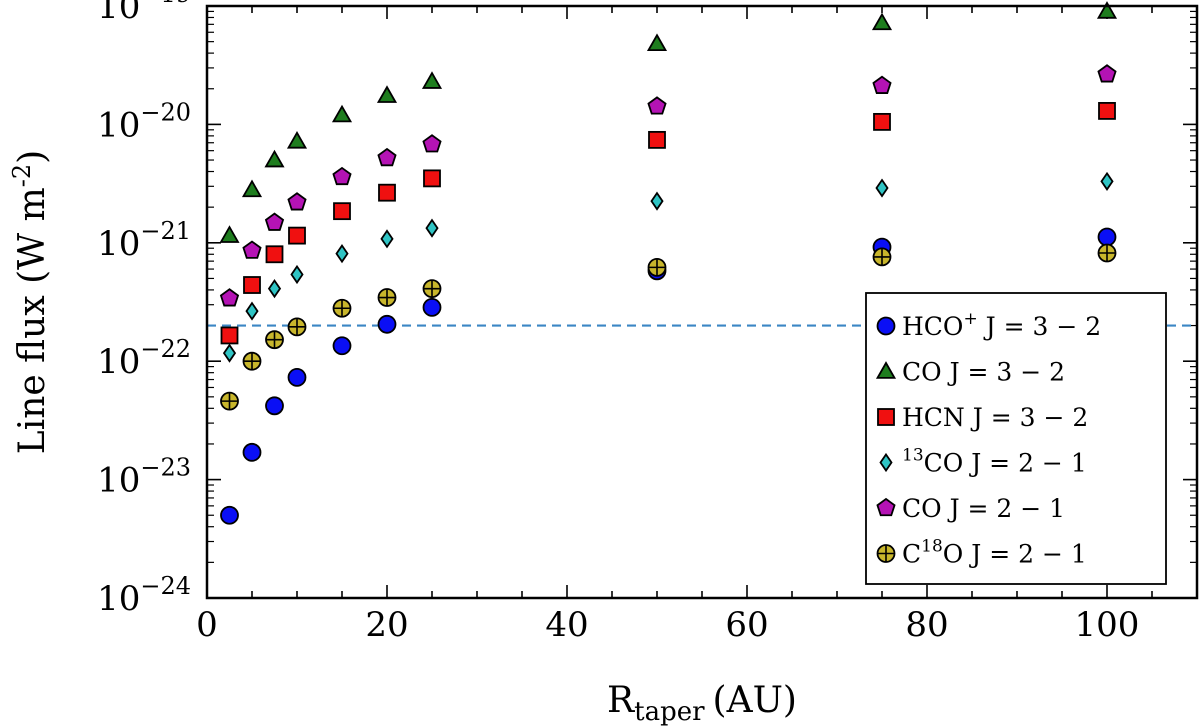 The height and width of the screenshot is (726, 1200). I want to click on legend-box, so click(1016, 438).